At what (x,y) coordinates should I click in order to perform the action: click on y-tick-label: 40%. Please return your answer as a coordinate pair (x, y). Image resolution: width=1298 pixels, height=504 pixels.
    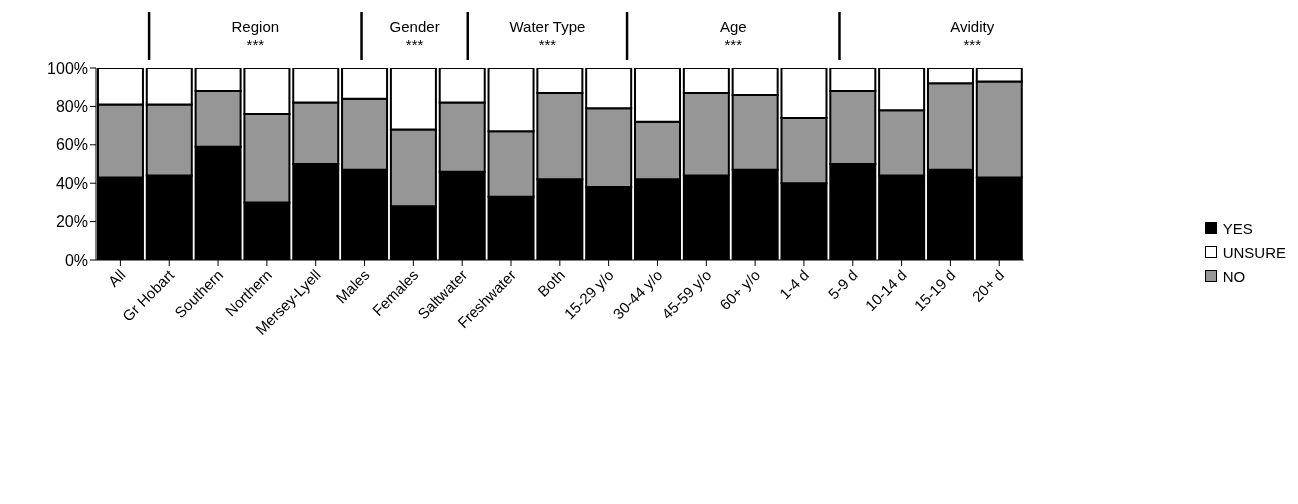
    Looking at the image, I should click on (71, 183).